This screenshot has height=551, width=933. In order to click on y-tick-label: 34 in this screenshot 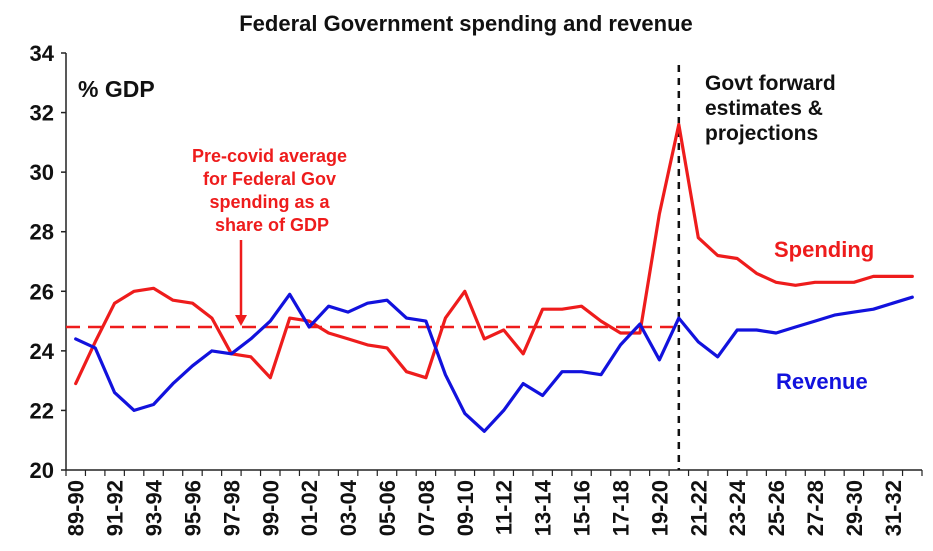, I will do `click(42, 53)`.